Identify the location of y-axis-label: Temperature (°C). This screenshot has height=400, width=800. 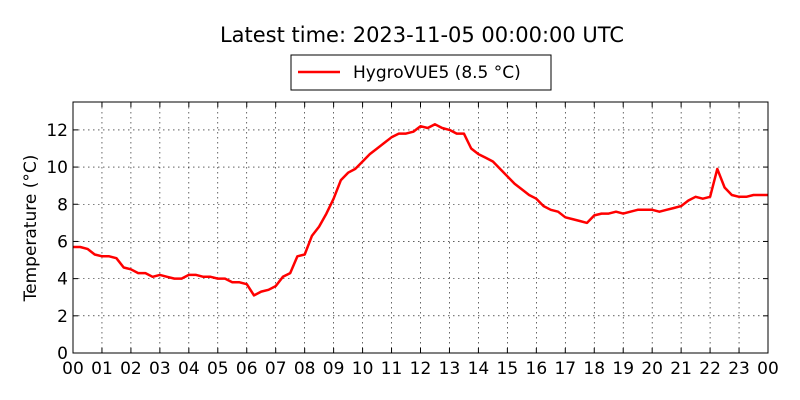
(31, 229).